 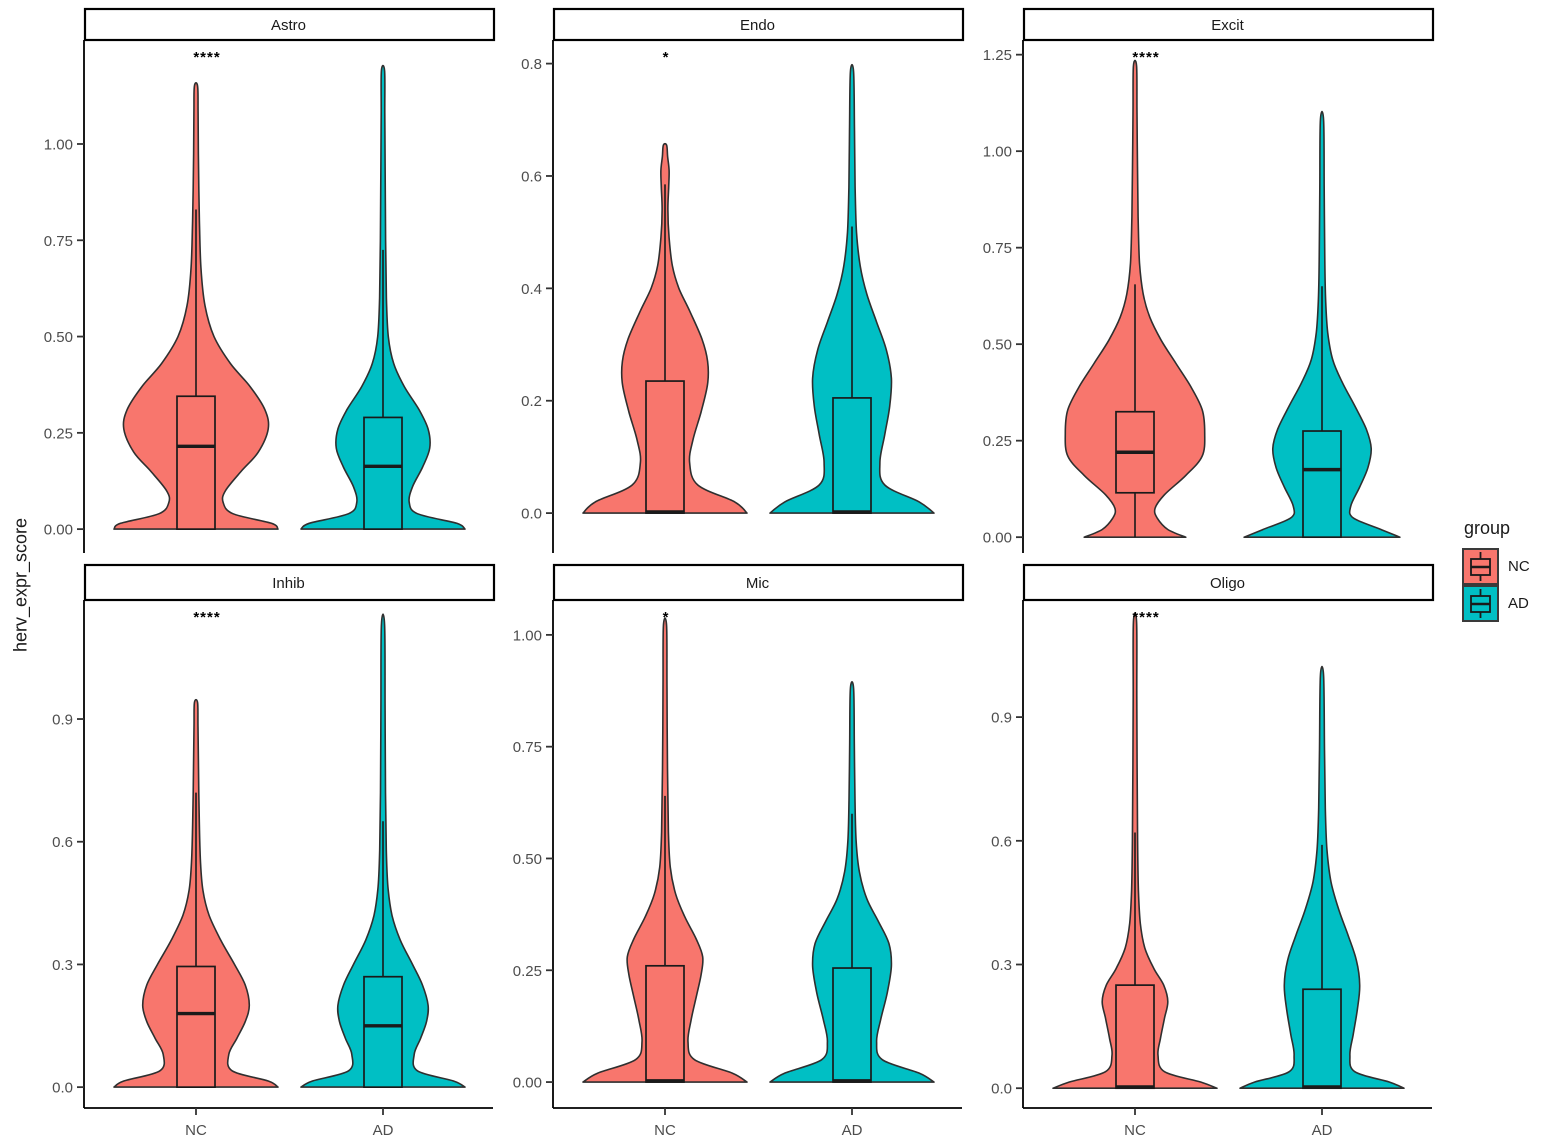 I want to click on facet-title: Oligo, so click(x=1227, y=583).